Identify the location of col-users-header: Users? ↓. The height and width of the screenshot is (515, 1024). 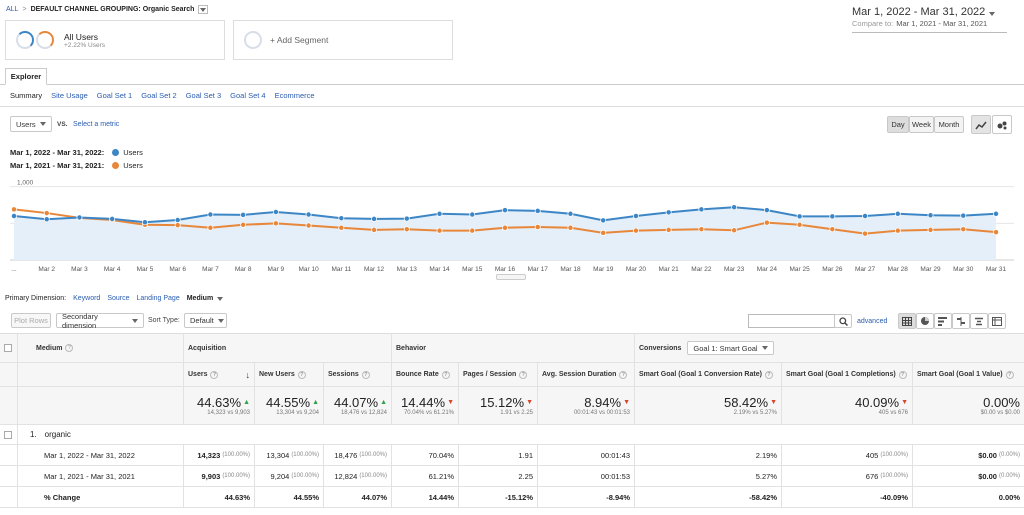
(219, 374).